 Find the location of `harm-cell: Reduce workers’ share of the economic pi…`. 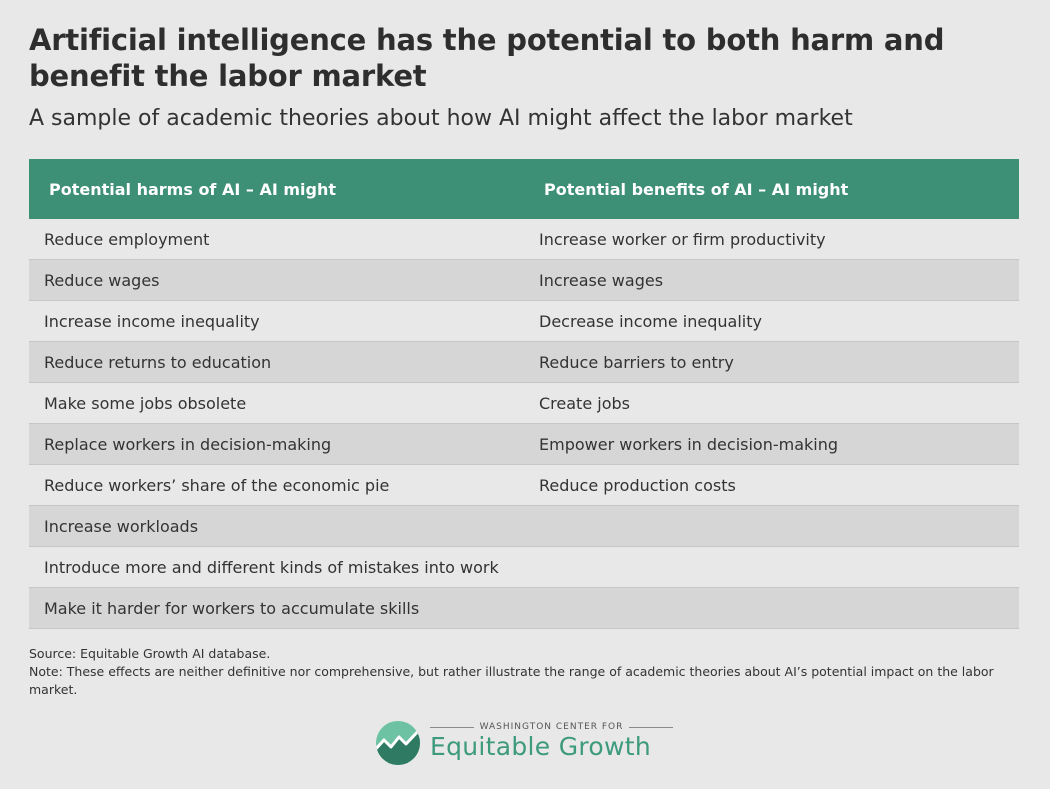

harm-cell: Reduce workers’ share of the economic pi… is located at coordinates (217, 485).